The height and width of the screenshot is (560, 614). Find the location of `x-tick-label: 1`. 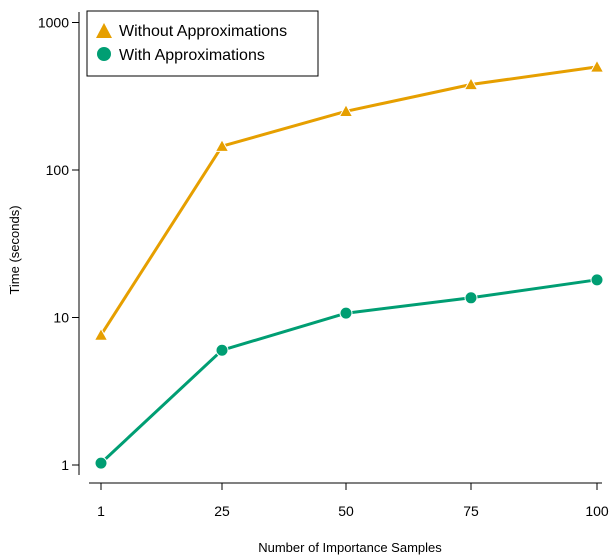

x-tick-label: 1 is located at coordinates (101, 511).